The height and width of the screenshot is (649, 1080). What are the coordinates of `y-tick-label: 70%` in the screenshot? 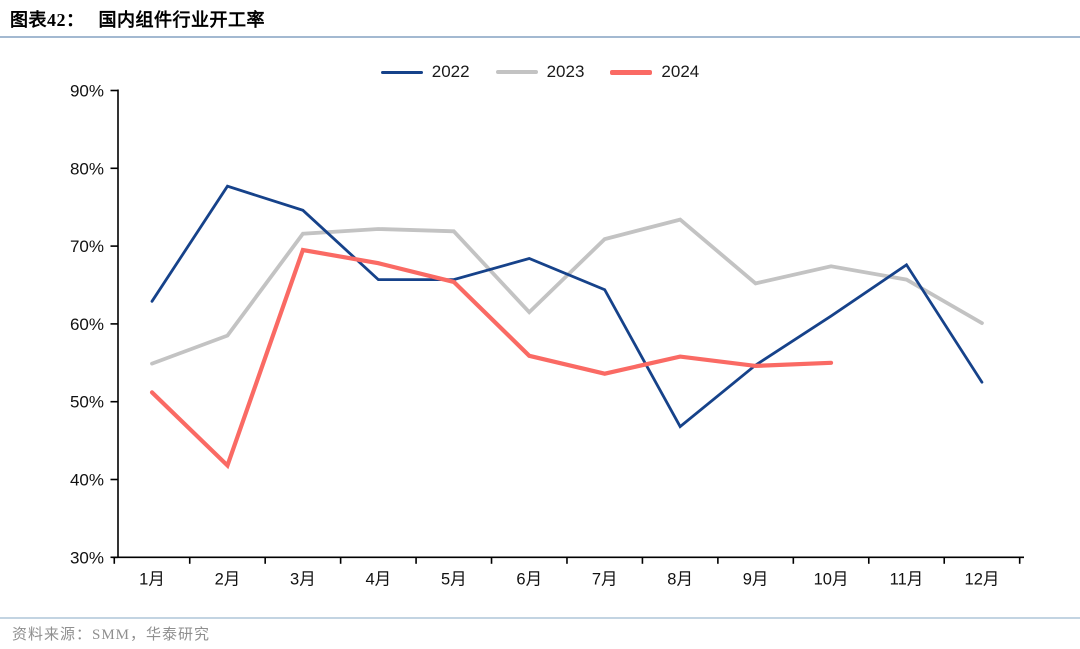 It's located at (87, 246).